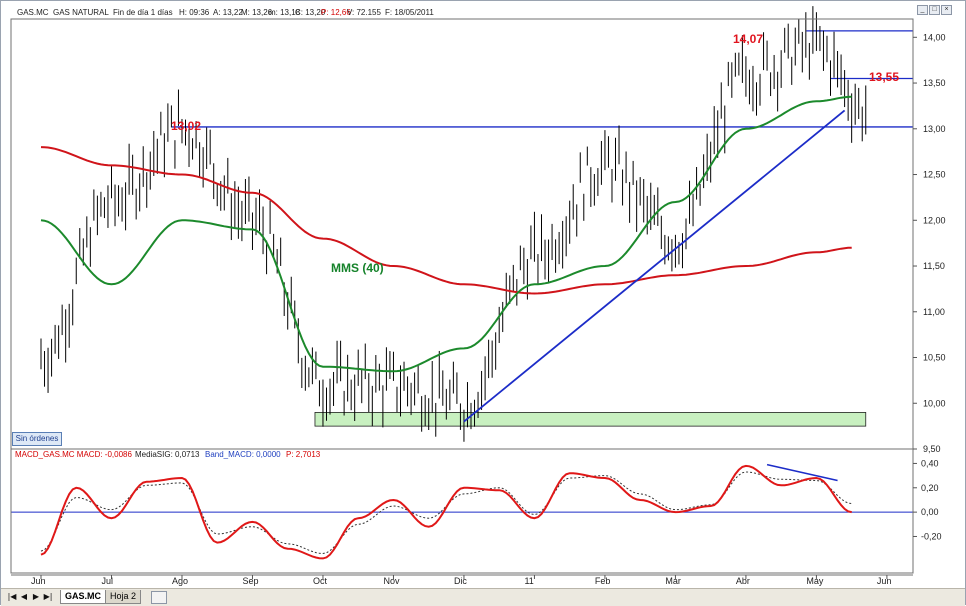  I want to click on x-tick-label: Abr, so click(743, 581).